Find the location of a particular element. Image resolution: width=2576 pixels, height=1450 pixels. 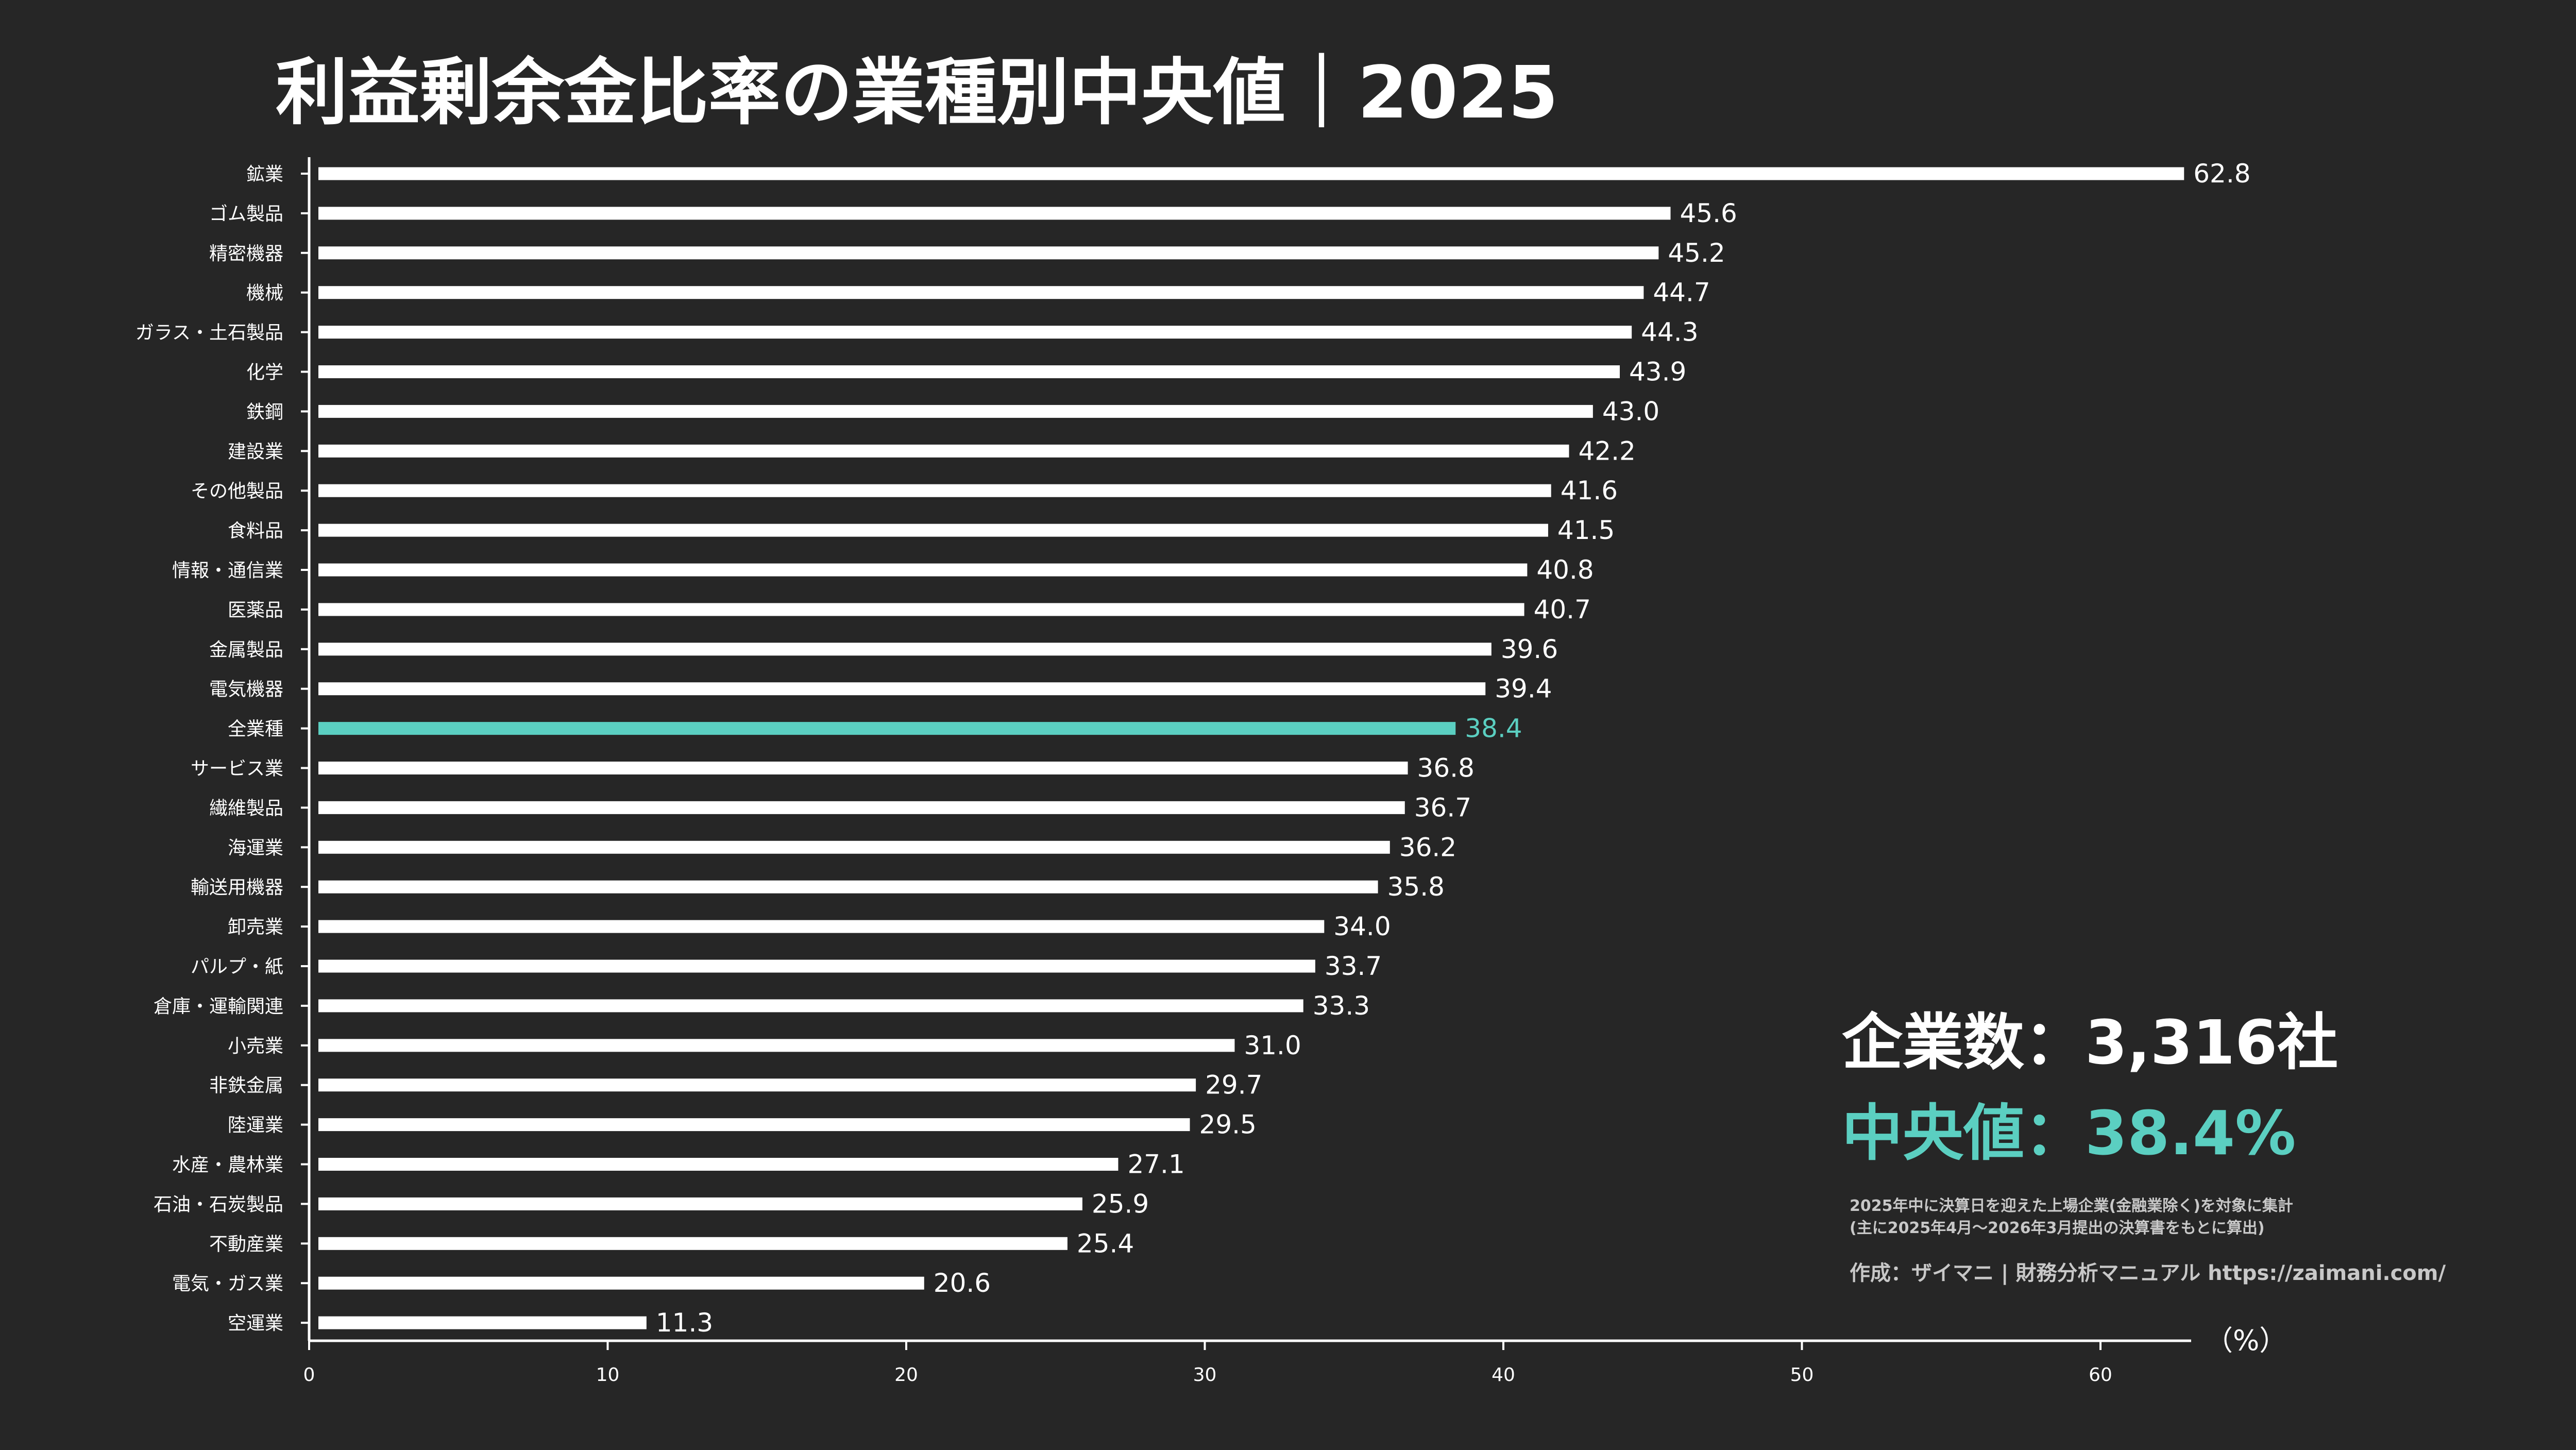

category-label: 非鉄金属 is located at coordinates (246, 1086).